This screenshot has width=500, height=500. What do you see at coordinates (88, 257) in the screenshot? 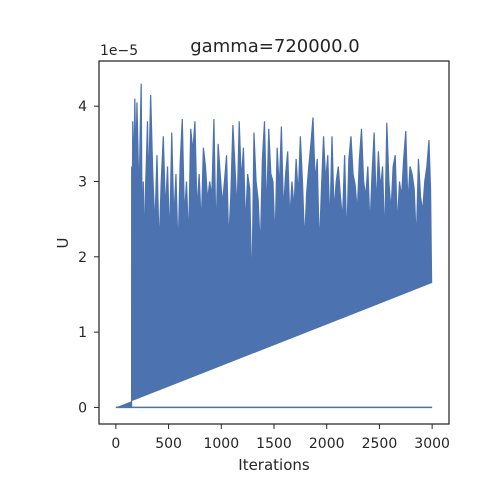
I see `y-axis-ticks: 0 1 2 3 4` at bounding box center [88, 257].